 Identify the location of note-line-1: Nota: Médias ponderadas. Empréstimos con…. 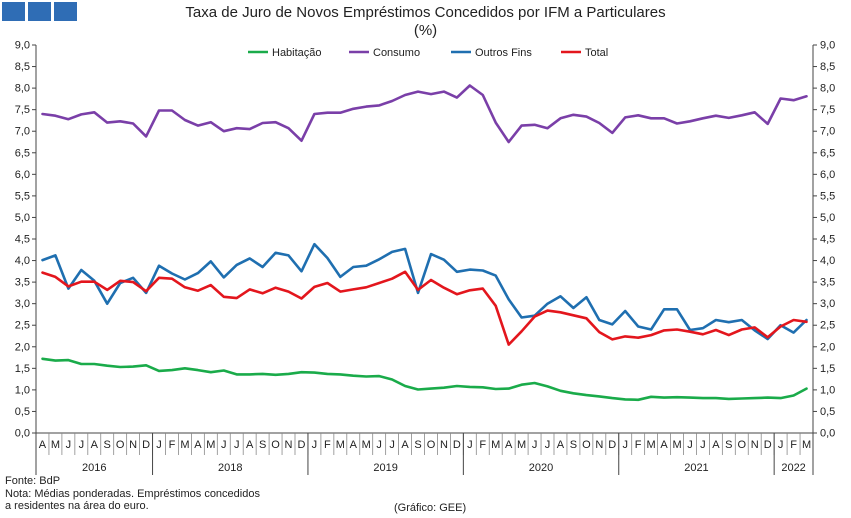
(132, 493).